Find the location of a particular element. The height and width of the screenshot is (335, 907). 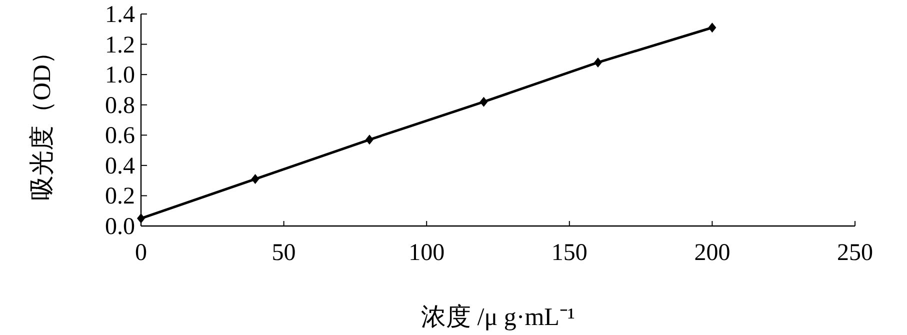

x-tick-label: 100 is located at coordinates (426, 253).